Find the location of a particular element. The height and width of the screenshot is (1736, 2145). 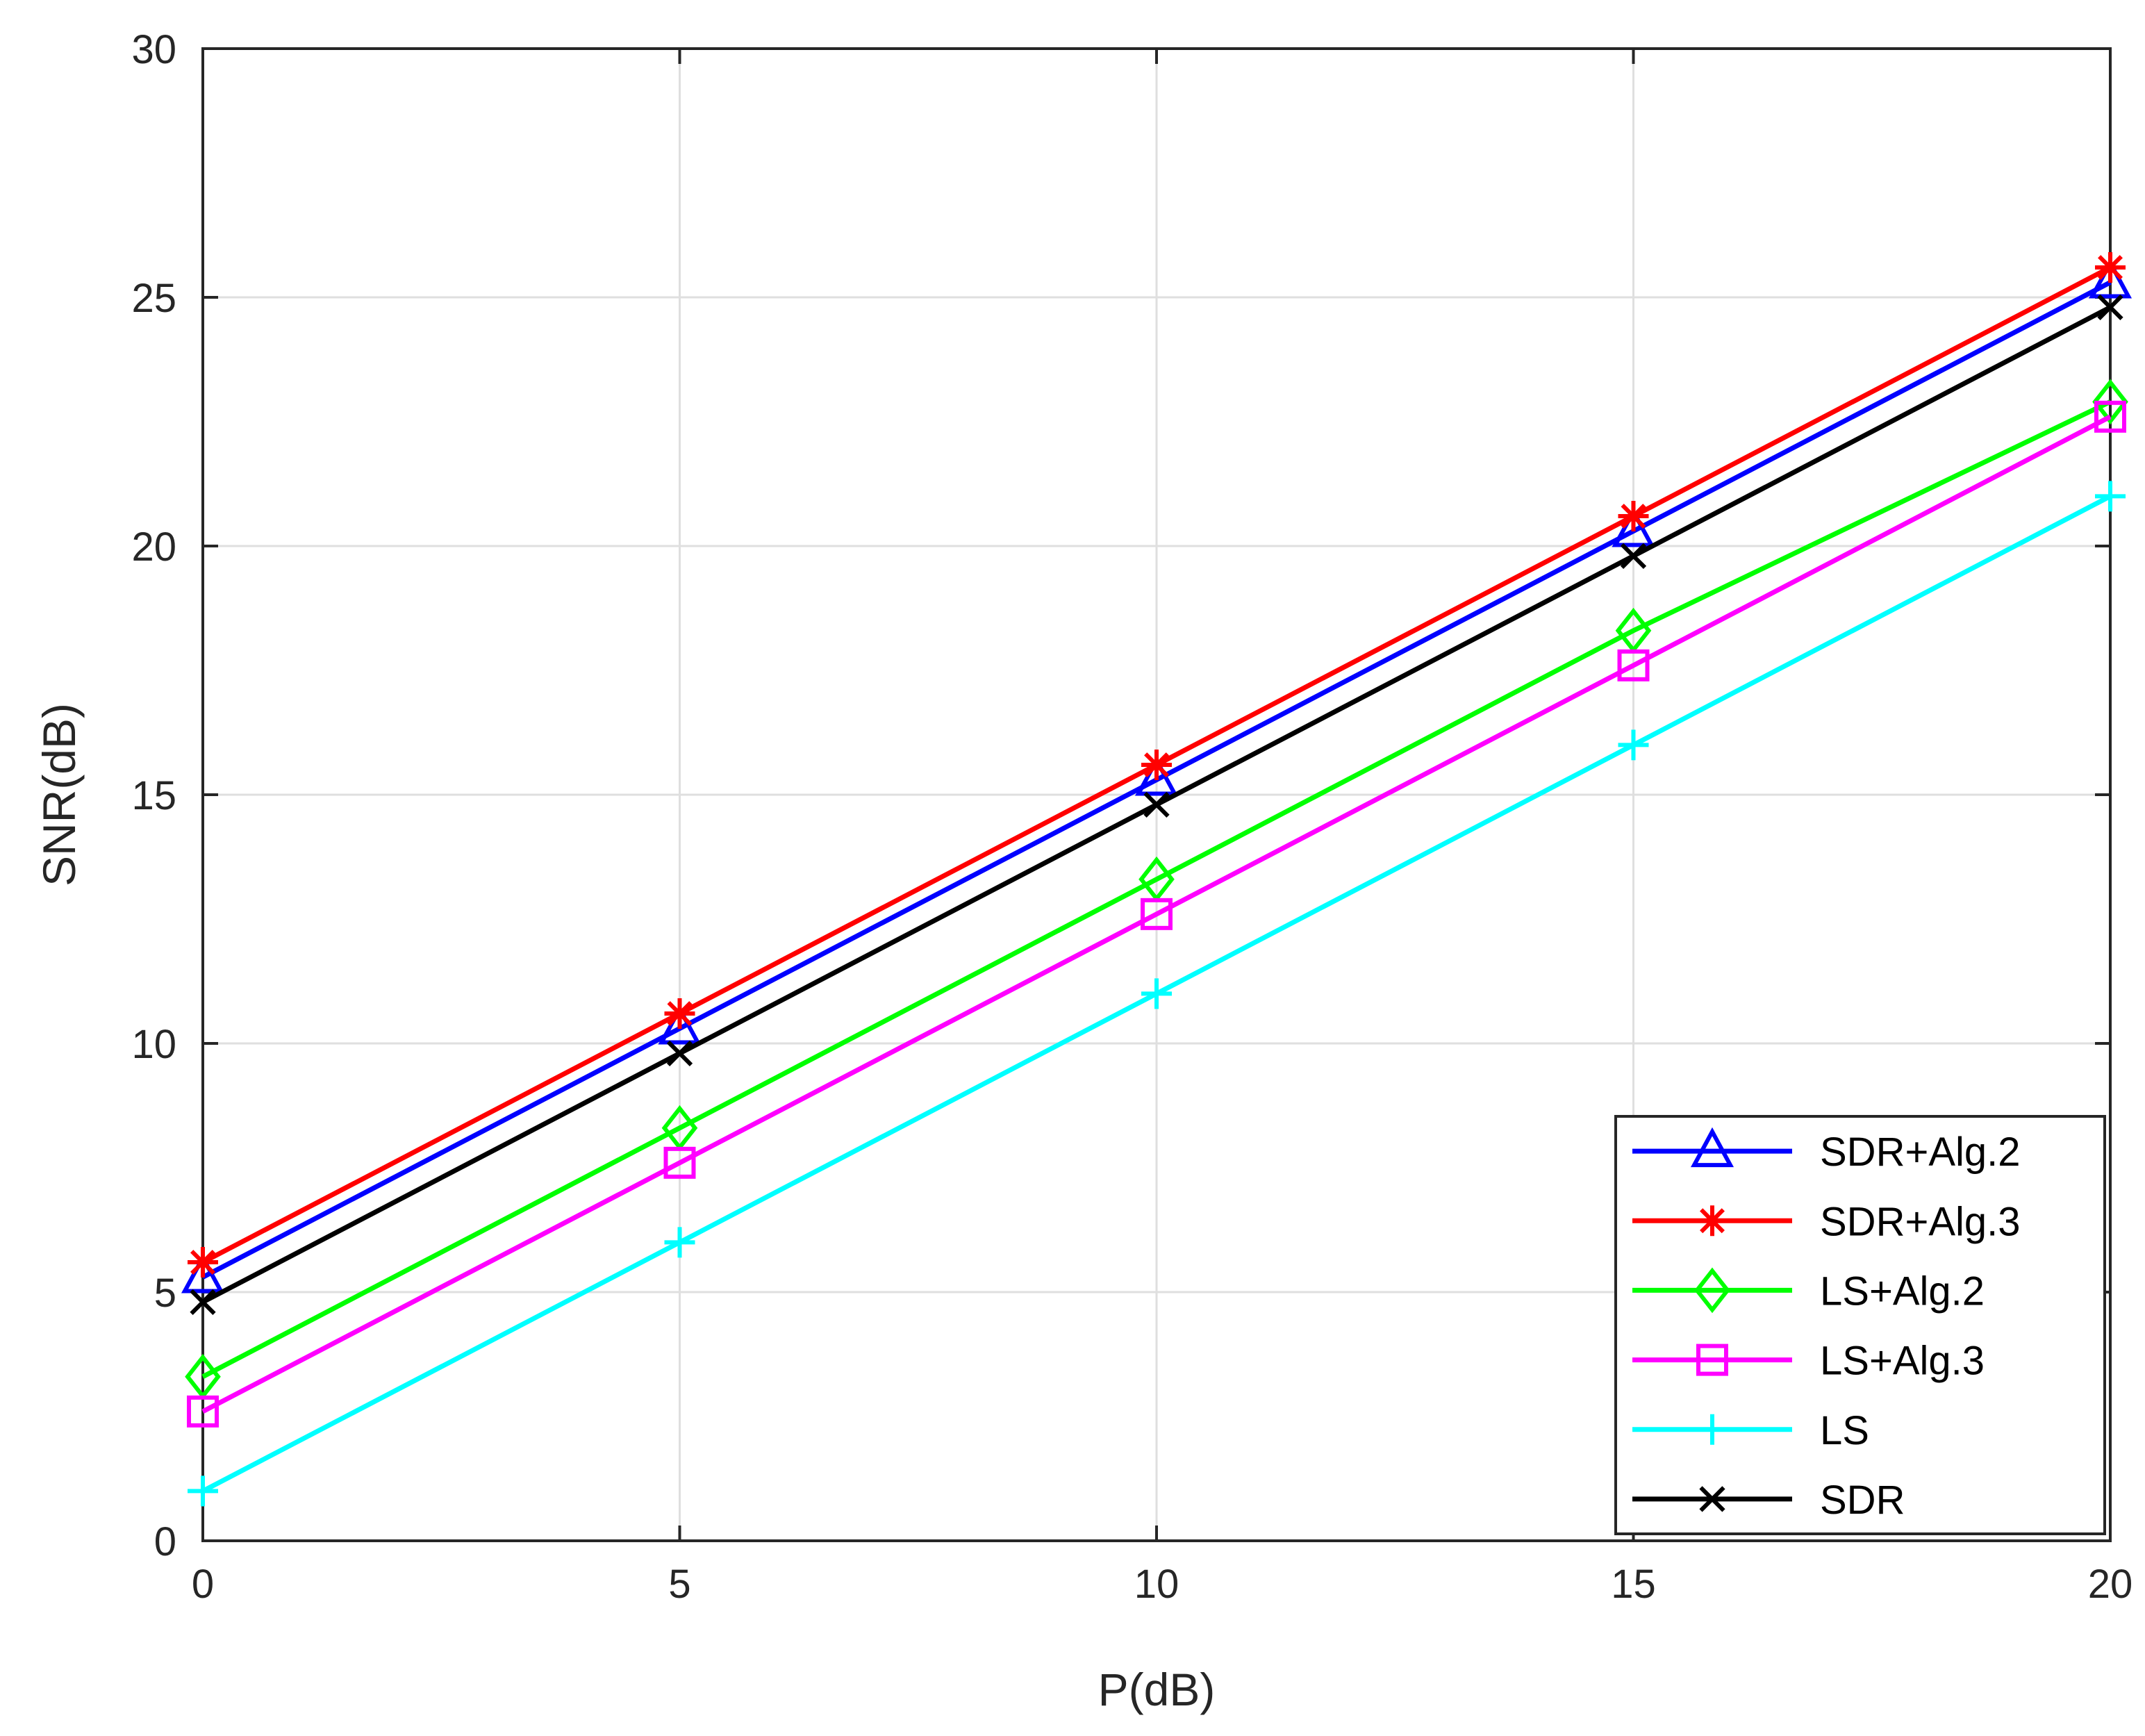

y-tick-label: 10 is located at coordinates (153, 1044).